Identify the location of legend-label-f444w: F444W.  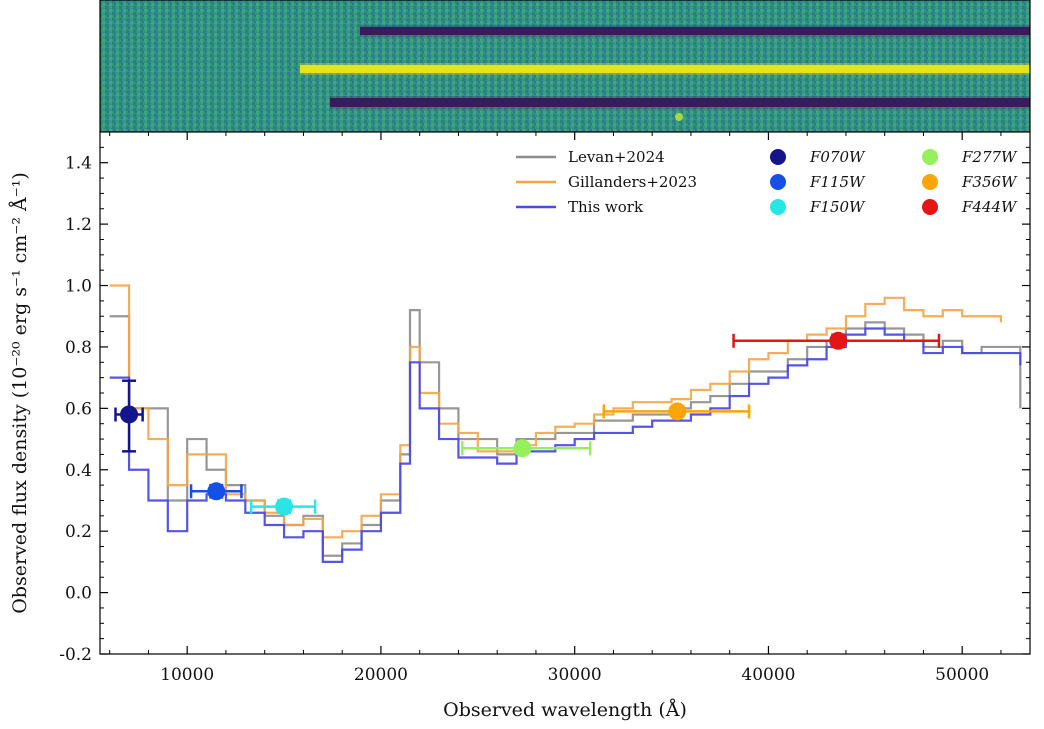
(989, 207).